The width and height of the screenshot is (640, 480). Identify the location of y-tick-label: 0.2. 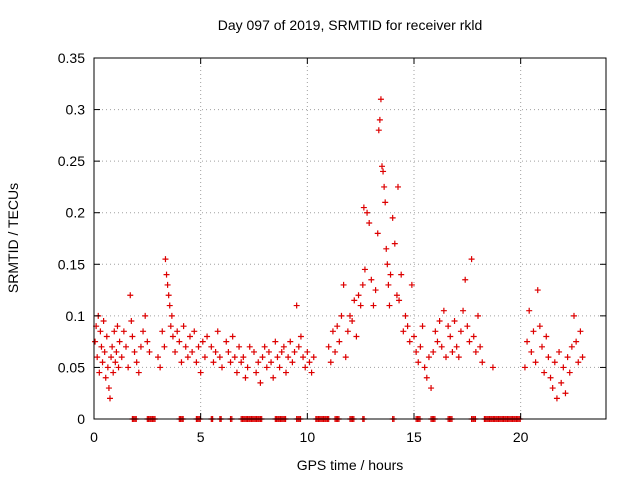
(76, 213).